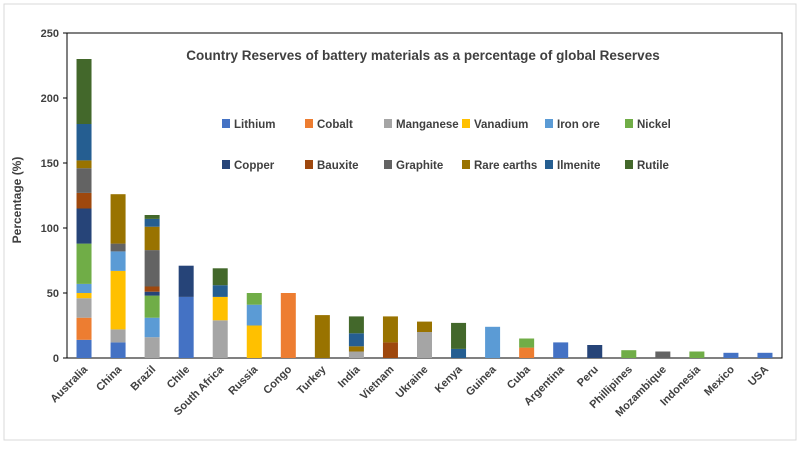  What do you see at coordinates (50, 99) in the screenshot?
I see `y-tick-label: 200` at bounding box center [50, 99].